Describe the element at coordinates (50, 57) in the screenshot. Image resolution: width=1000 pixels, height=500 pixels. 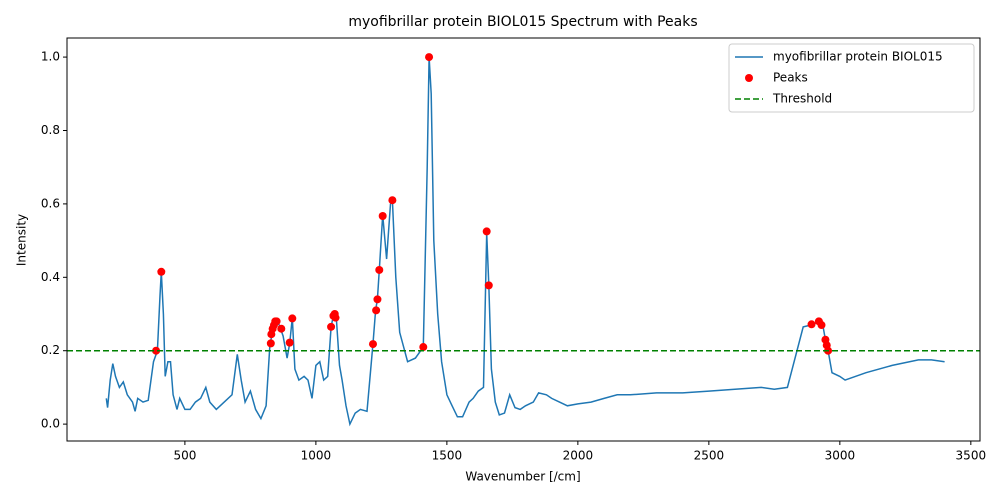
I see `y-tick-label: 1.0` at that location.